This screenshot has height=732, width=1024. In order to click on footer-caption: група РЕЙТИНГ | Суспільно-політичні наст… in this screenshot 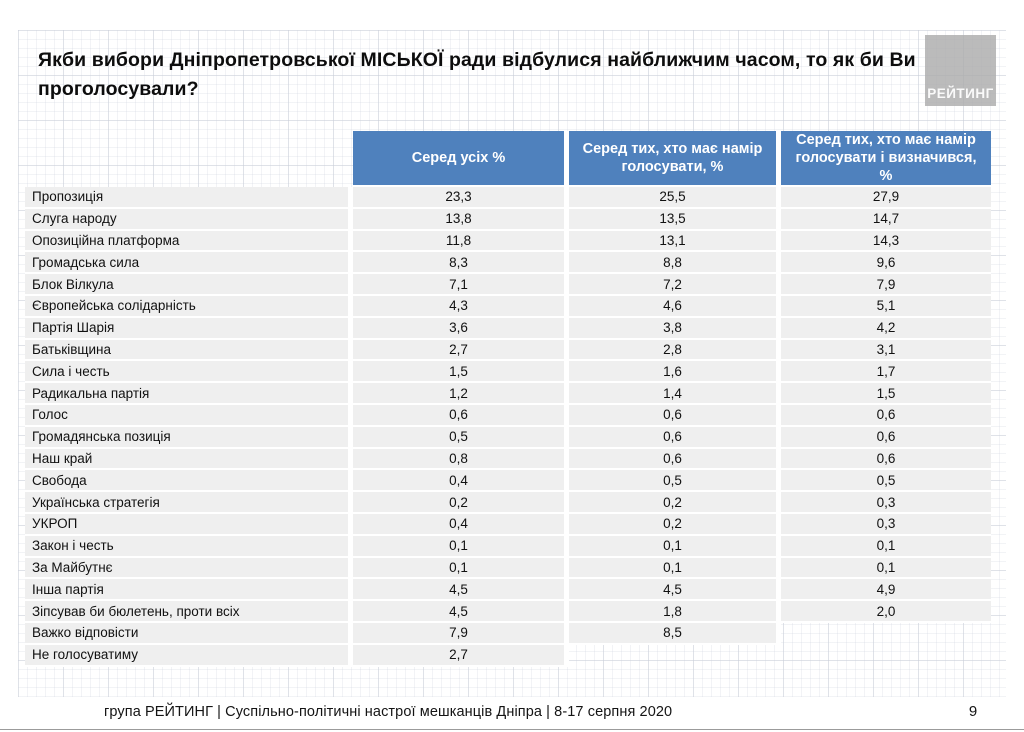, I will do `click(388, 712)`.